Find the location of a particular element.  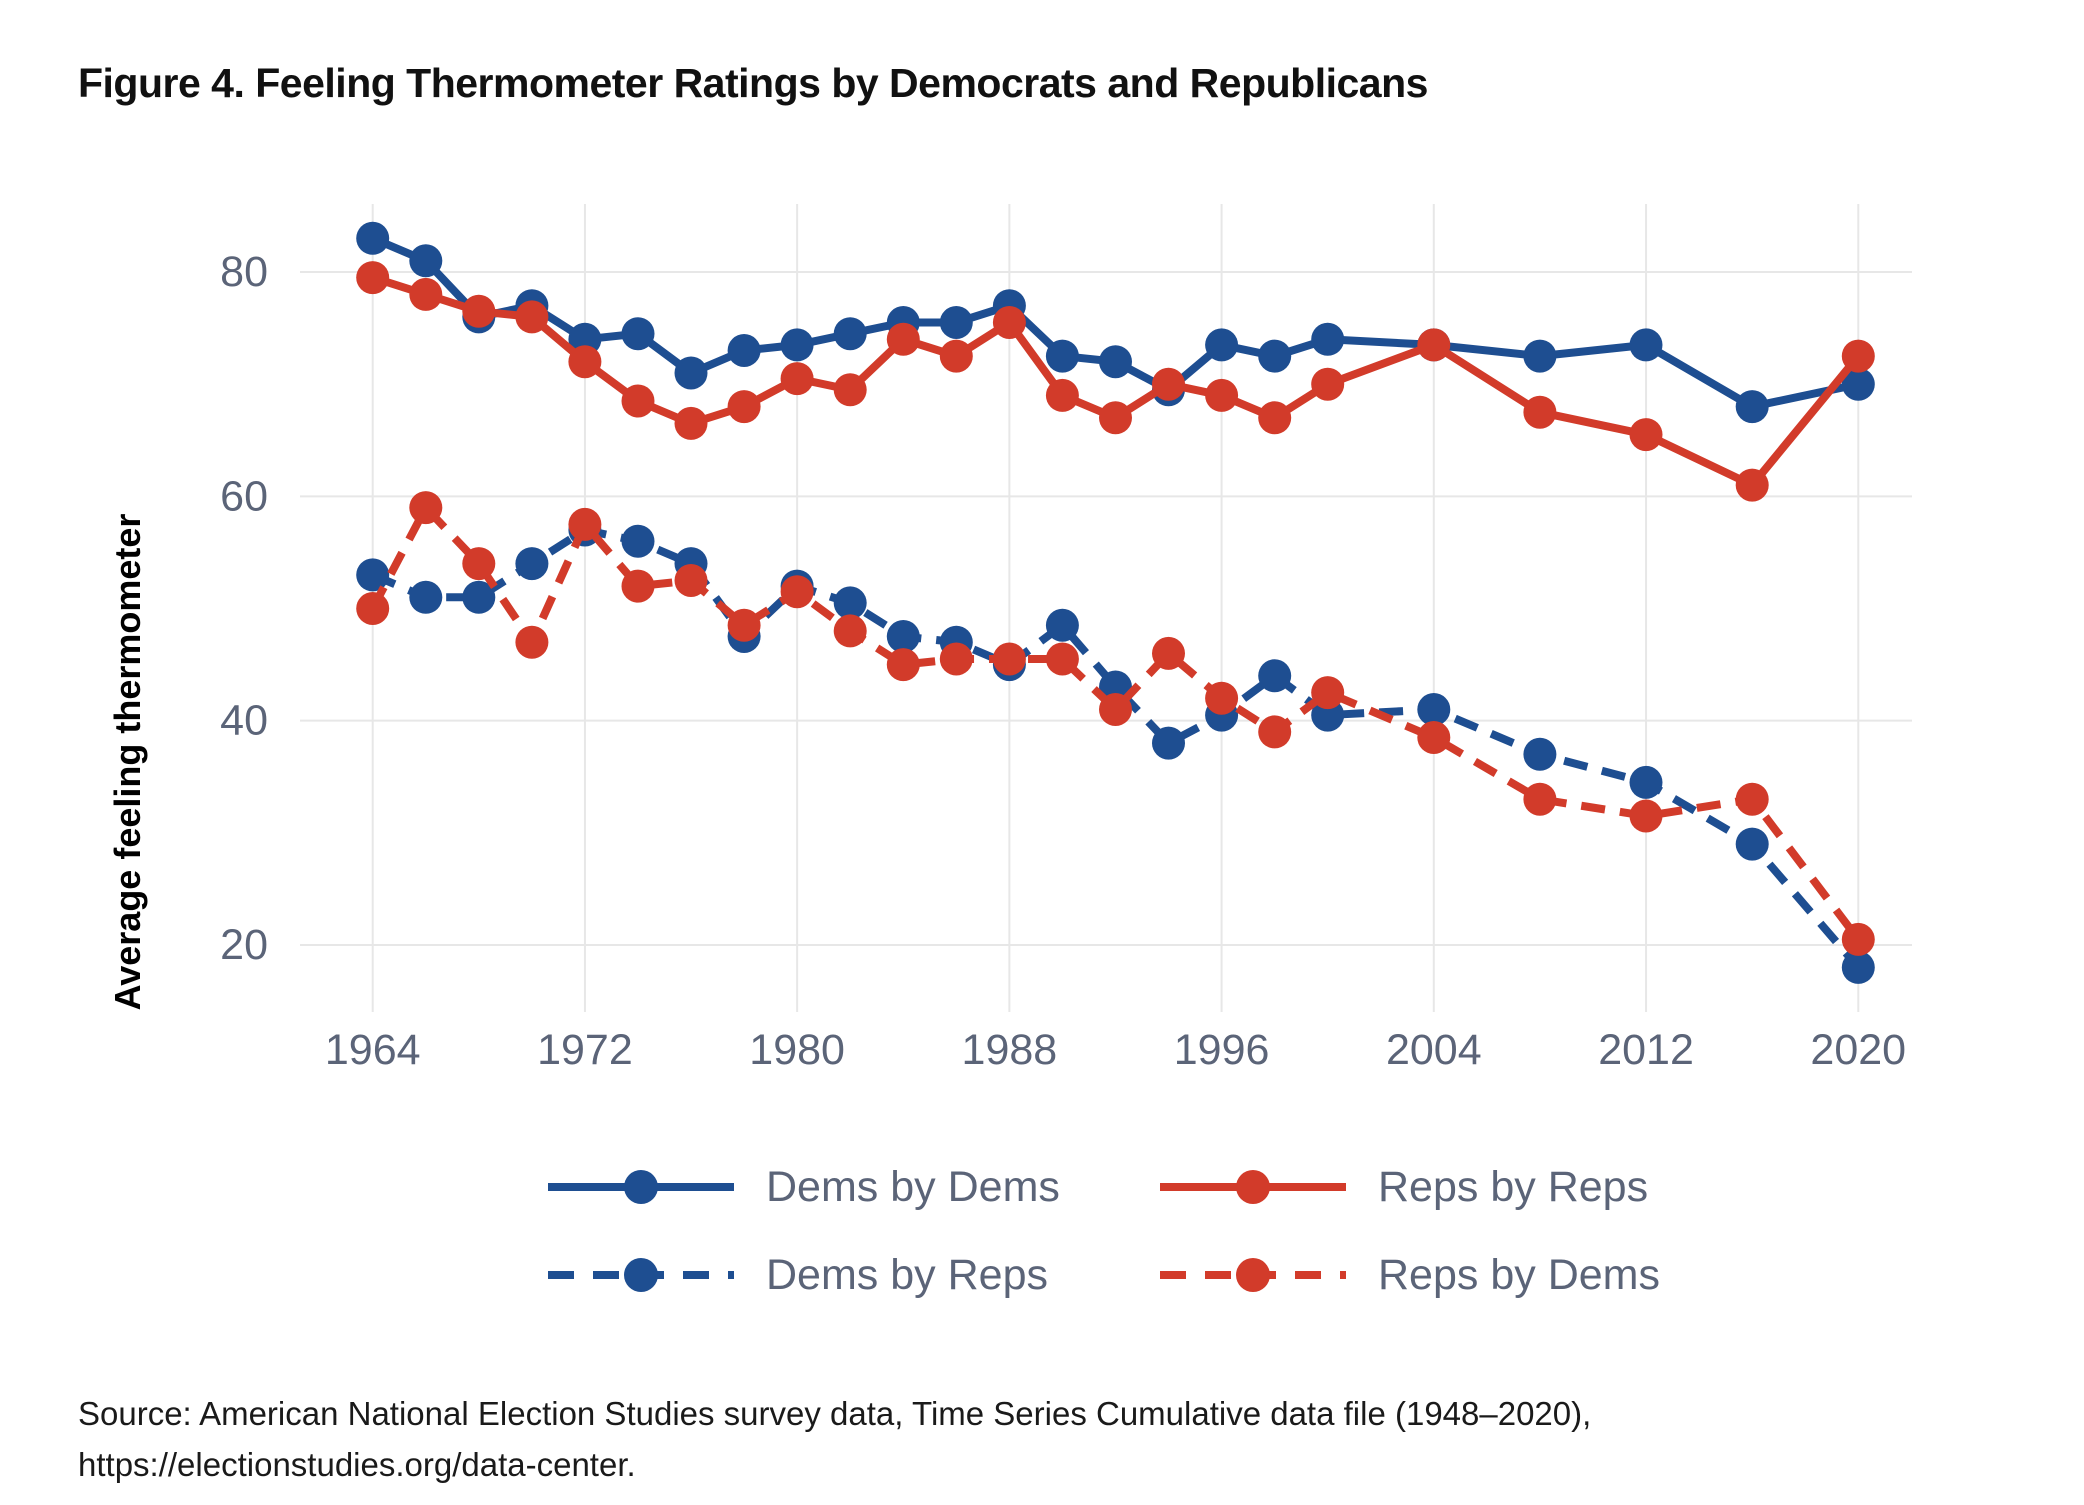

legend-label: Reps by Dems is located at coordinates (1519, 1274).